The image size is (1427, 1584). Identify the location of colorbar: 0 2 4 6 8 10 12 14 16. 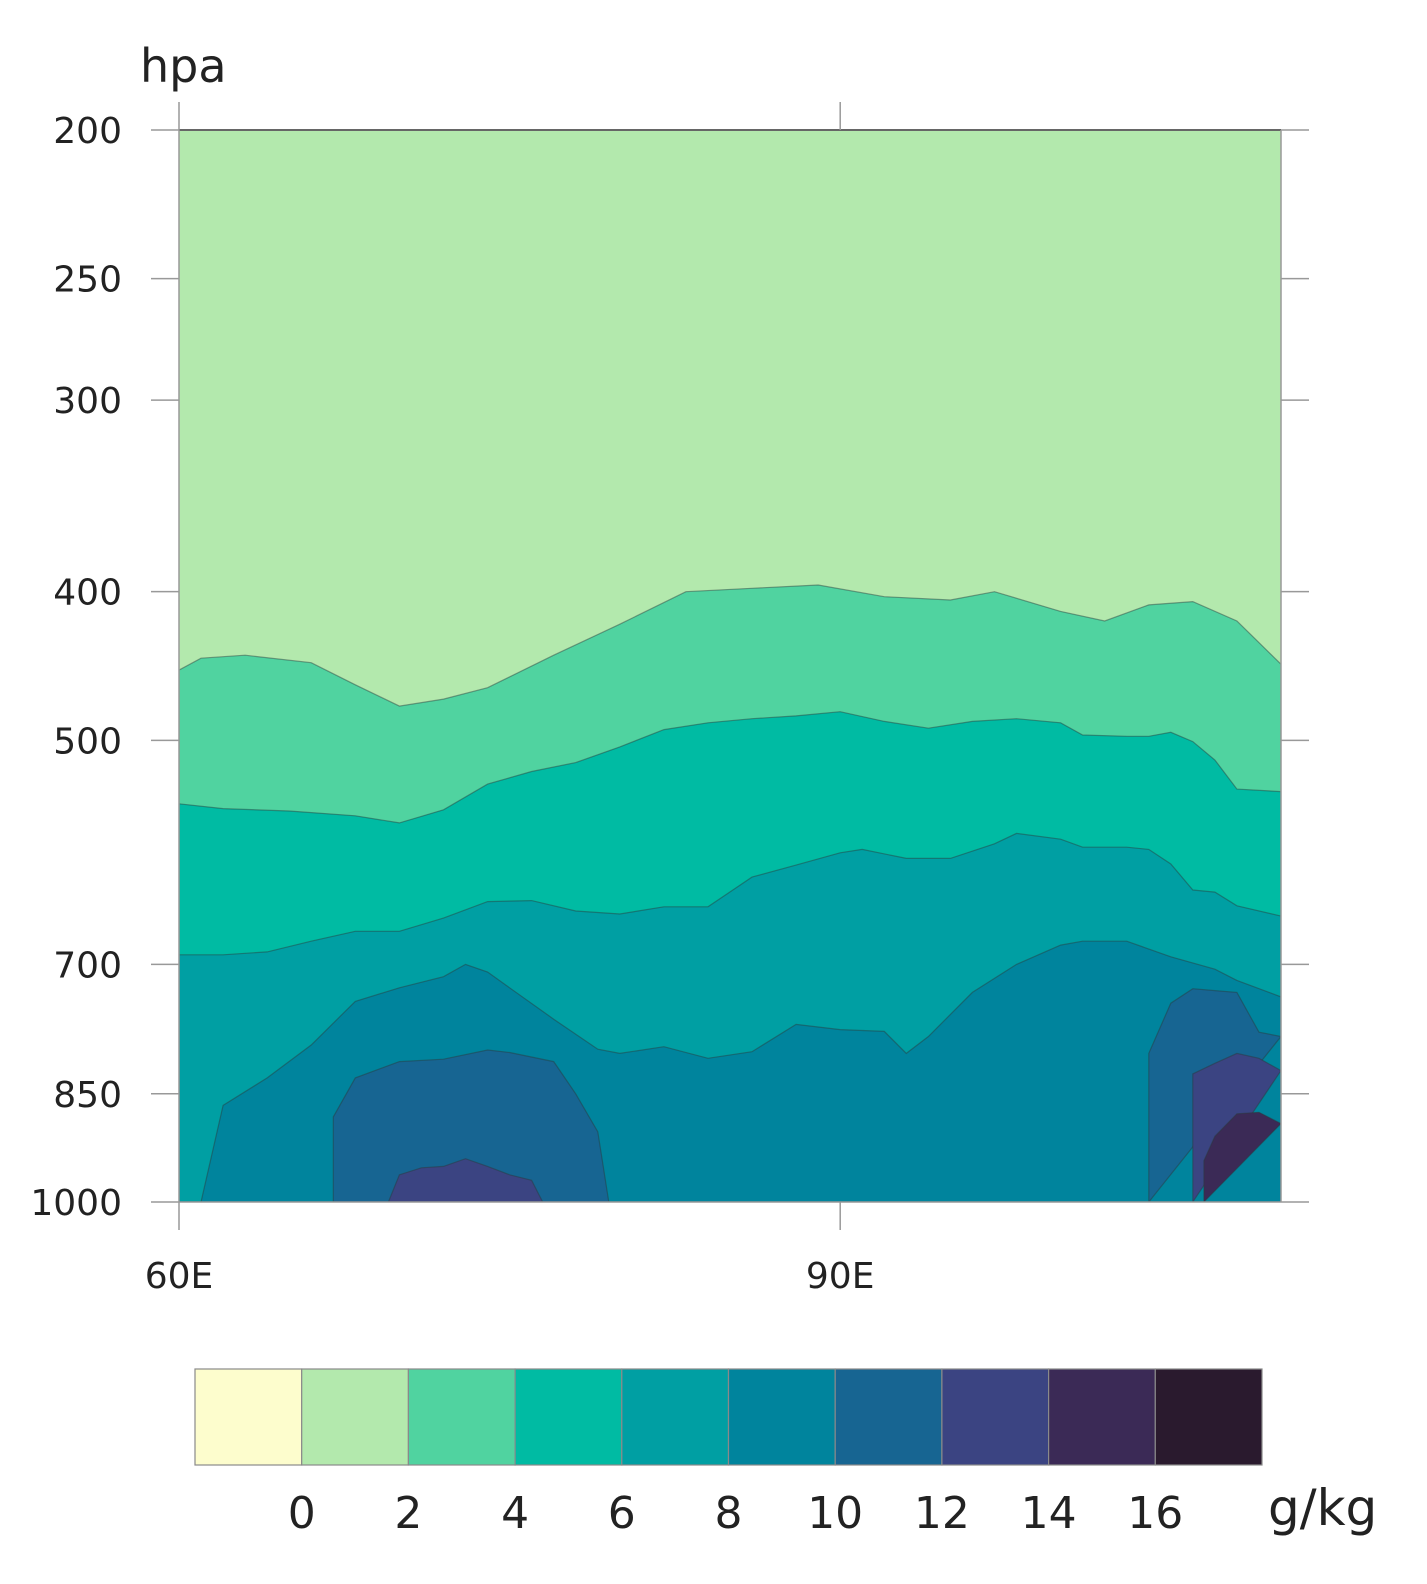
(728, 1453).